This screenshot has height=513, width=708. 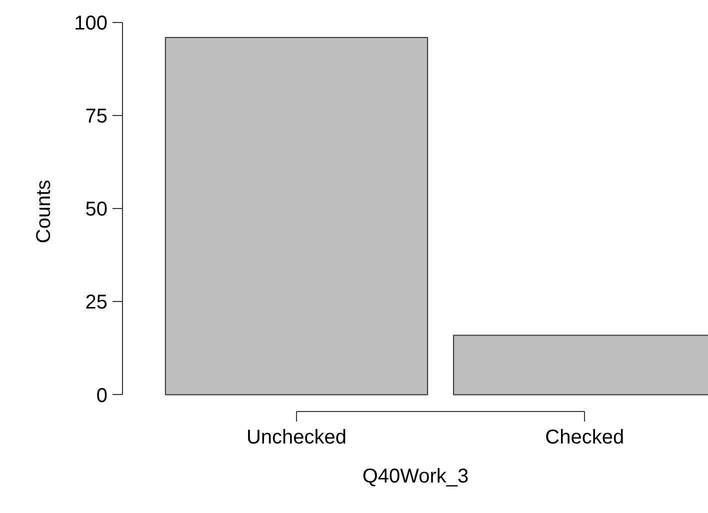 I want to click on y-tick-label: 25, so click(x=96, y=303).